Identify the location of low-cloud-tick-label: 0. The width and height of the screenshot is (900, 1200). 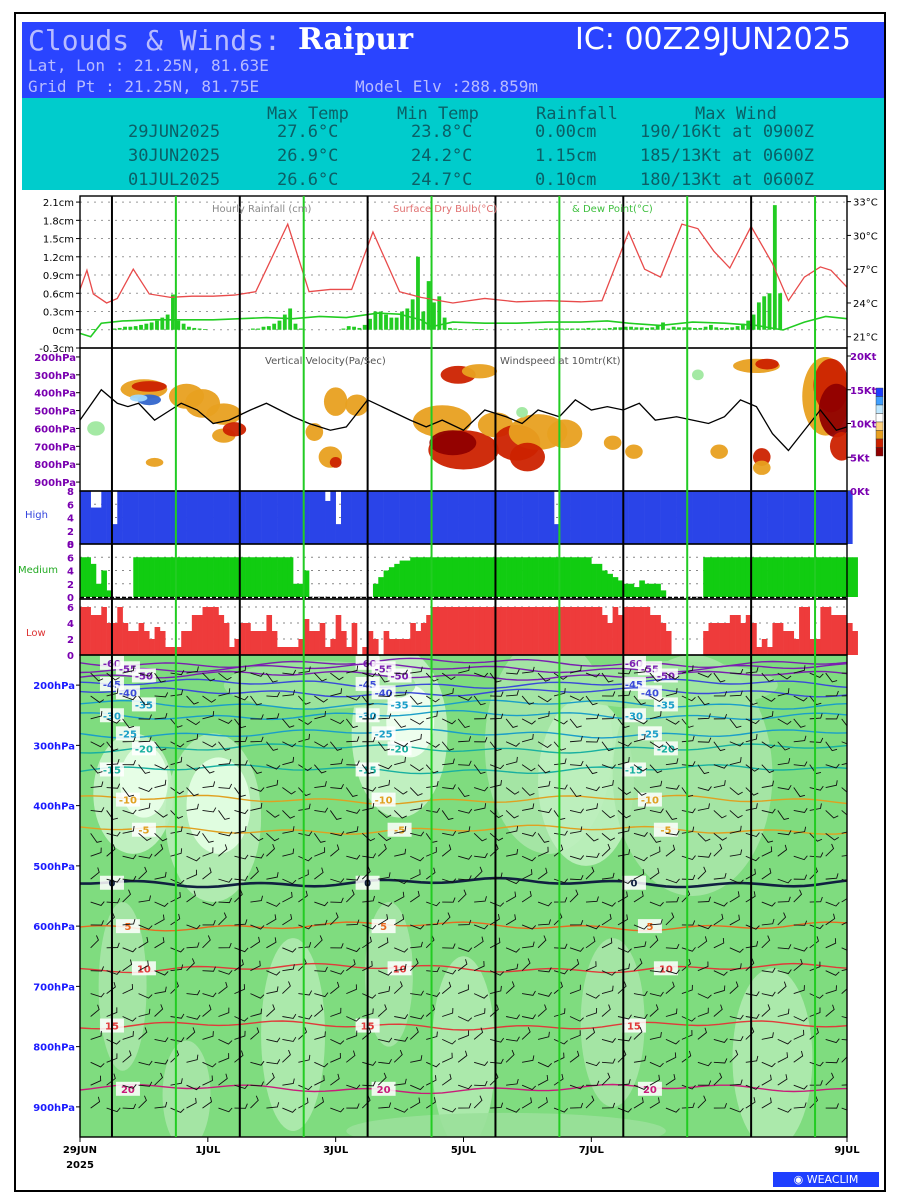
(70, 656).